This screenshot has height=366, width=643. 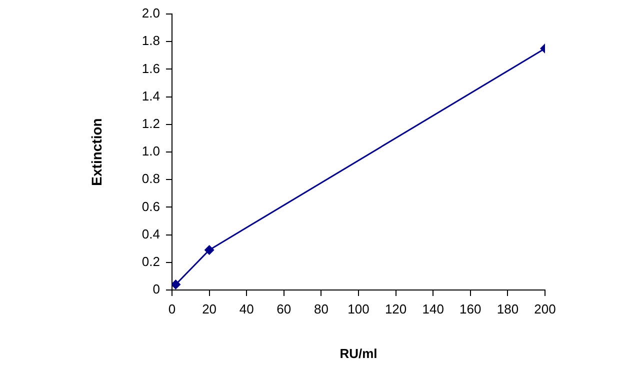 I want to click on x-tick-label: 100, so click(x=359, y=308).